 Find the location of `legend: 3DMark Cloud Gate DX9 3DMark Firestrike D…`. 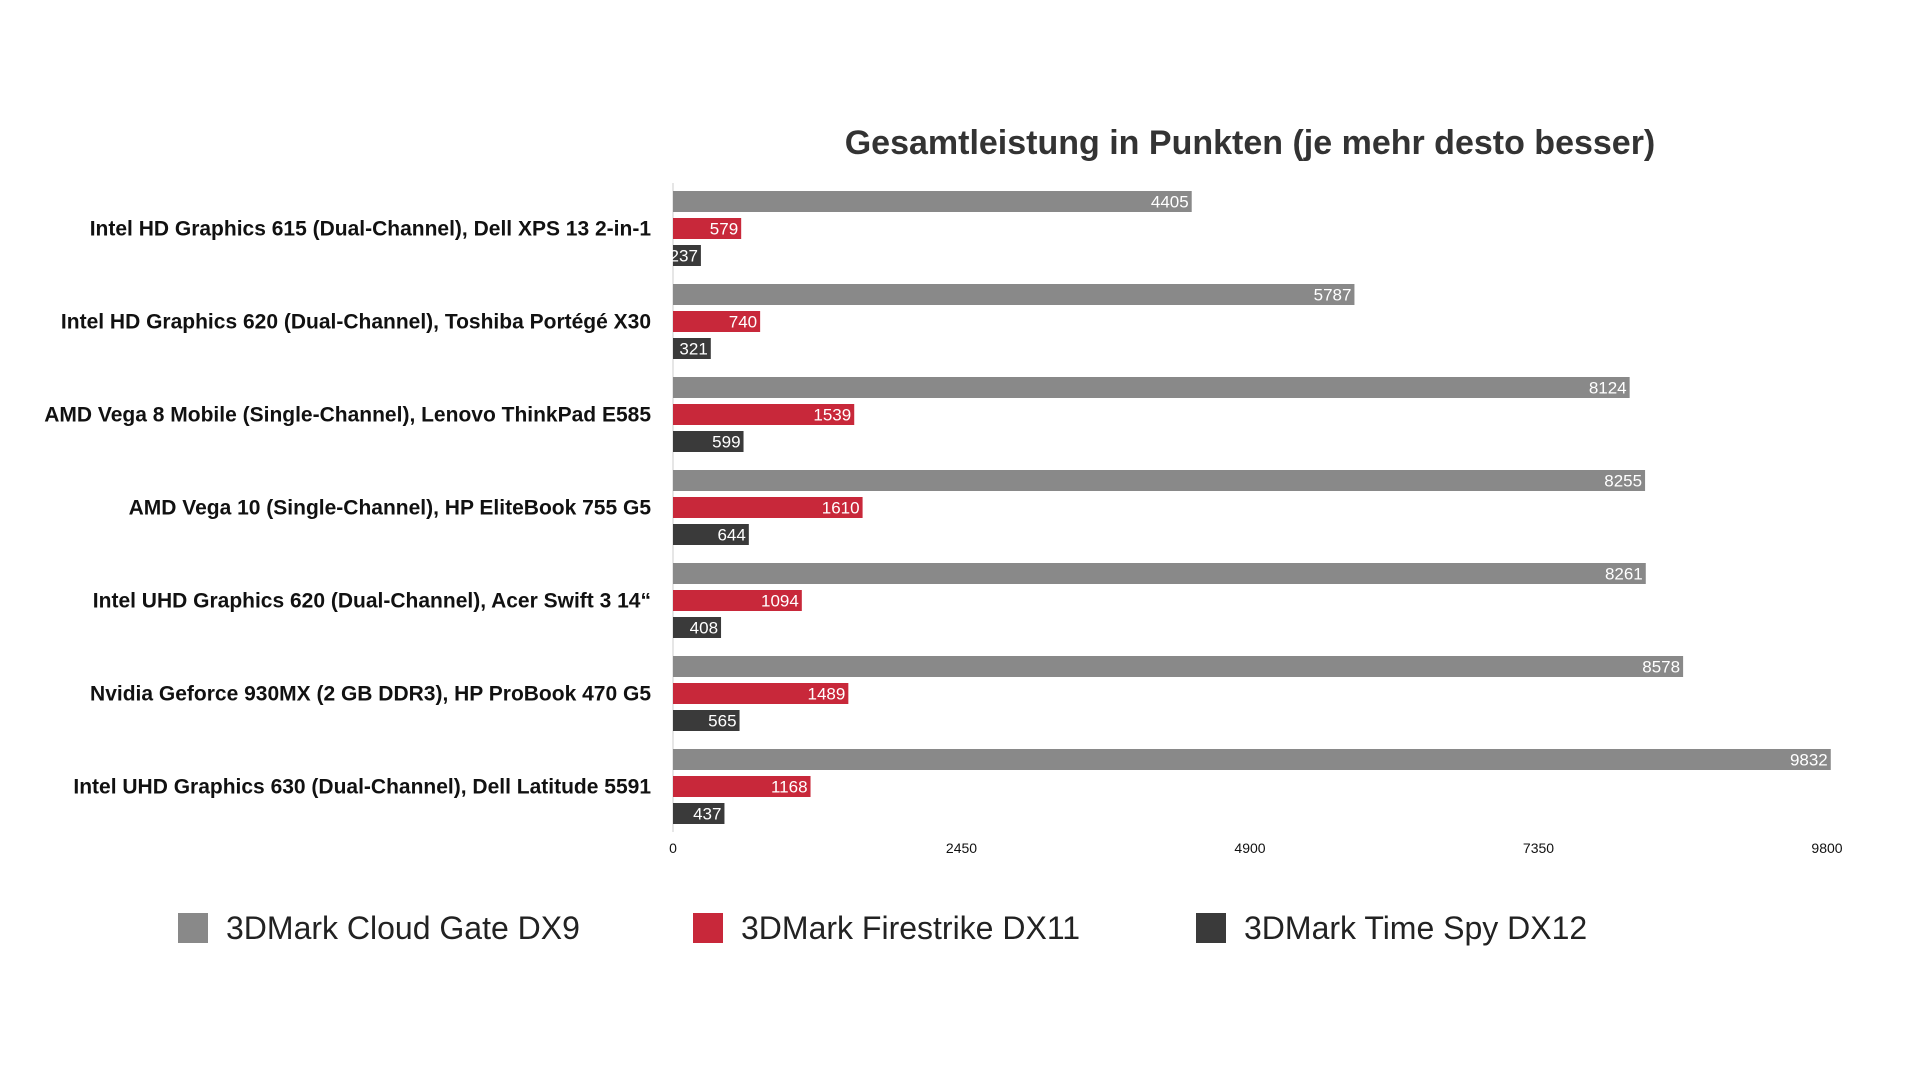

legend: 3DMark Cloud Gate DX9 3DMark Firestrike D… is located at coordinates (882, 928).